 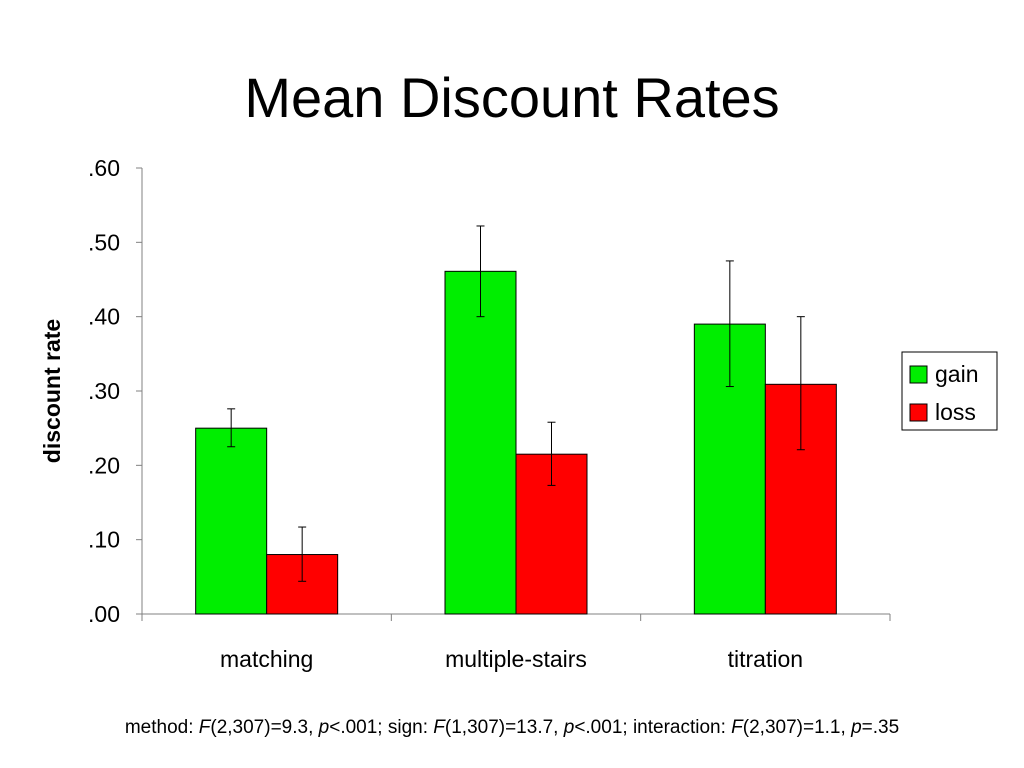 What do you see at coordinates (765, 659) in the screenshot?
I see `x-tick-label: titration` at bounding box center [765, 659].